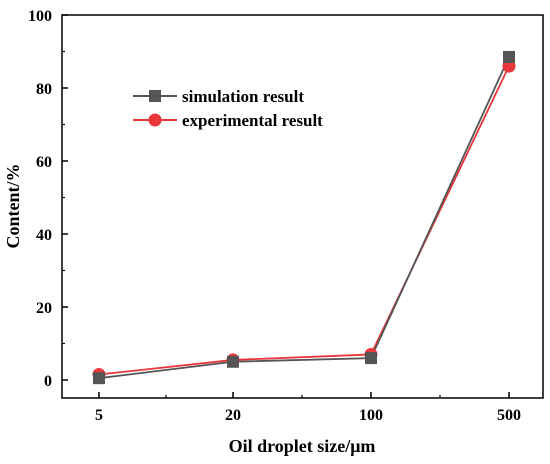  What do you see at coordinates (44, 89) in the screenshot?
I see `y-tick-label: 80` at bounding box center [44, 89].